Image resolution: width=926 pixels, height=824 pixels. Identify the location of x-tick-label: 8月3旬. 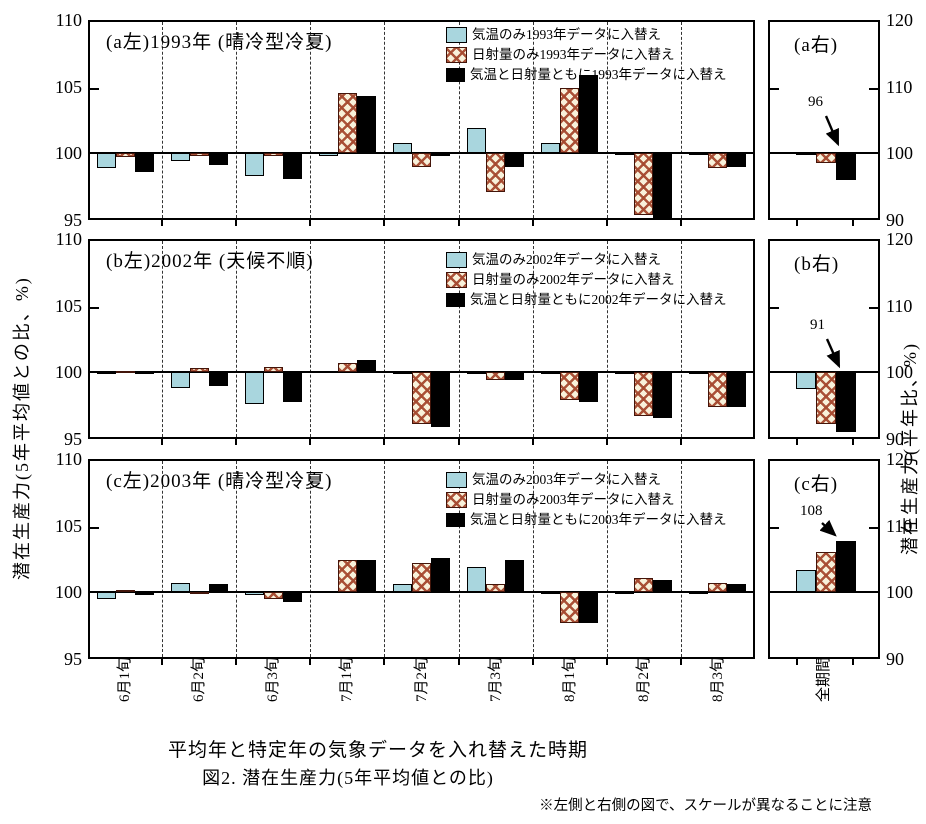
(717, 680).